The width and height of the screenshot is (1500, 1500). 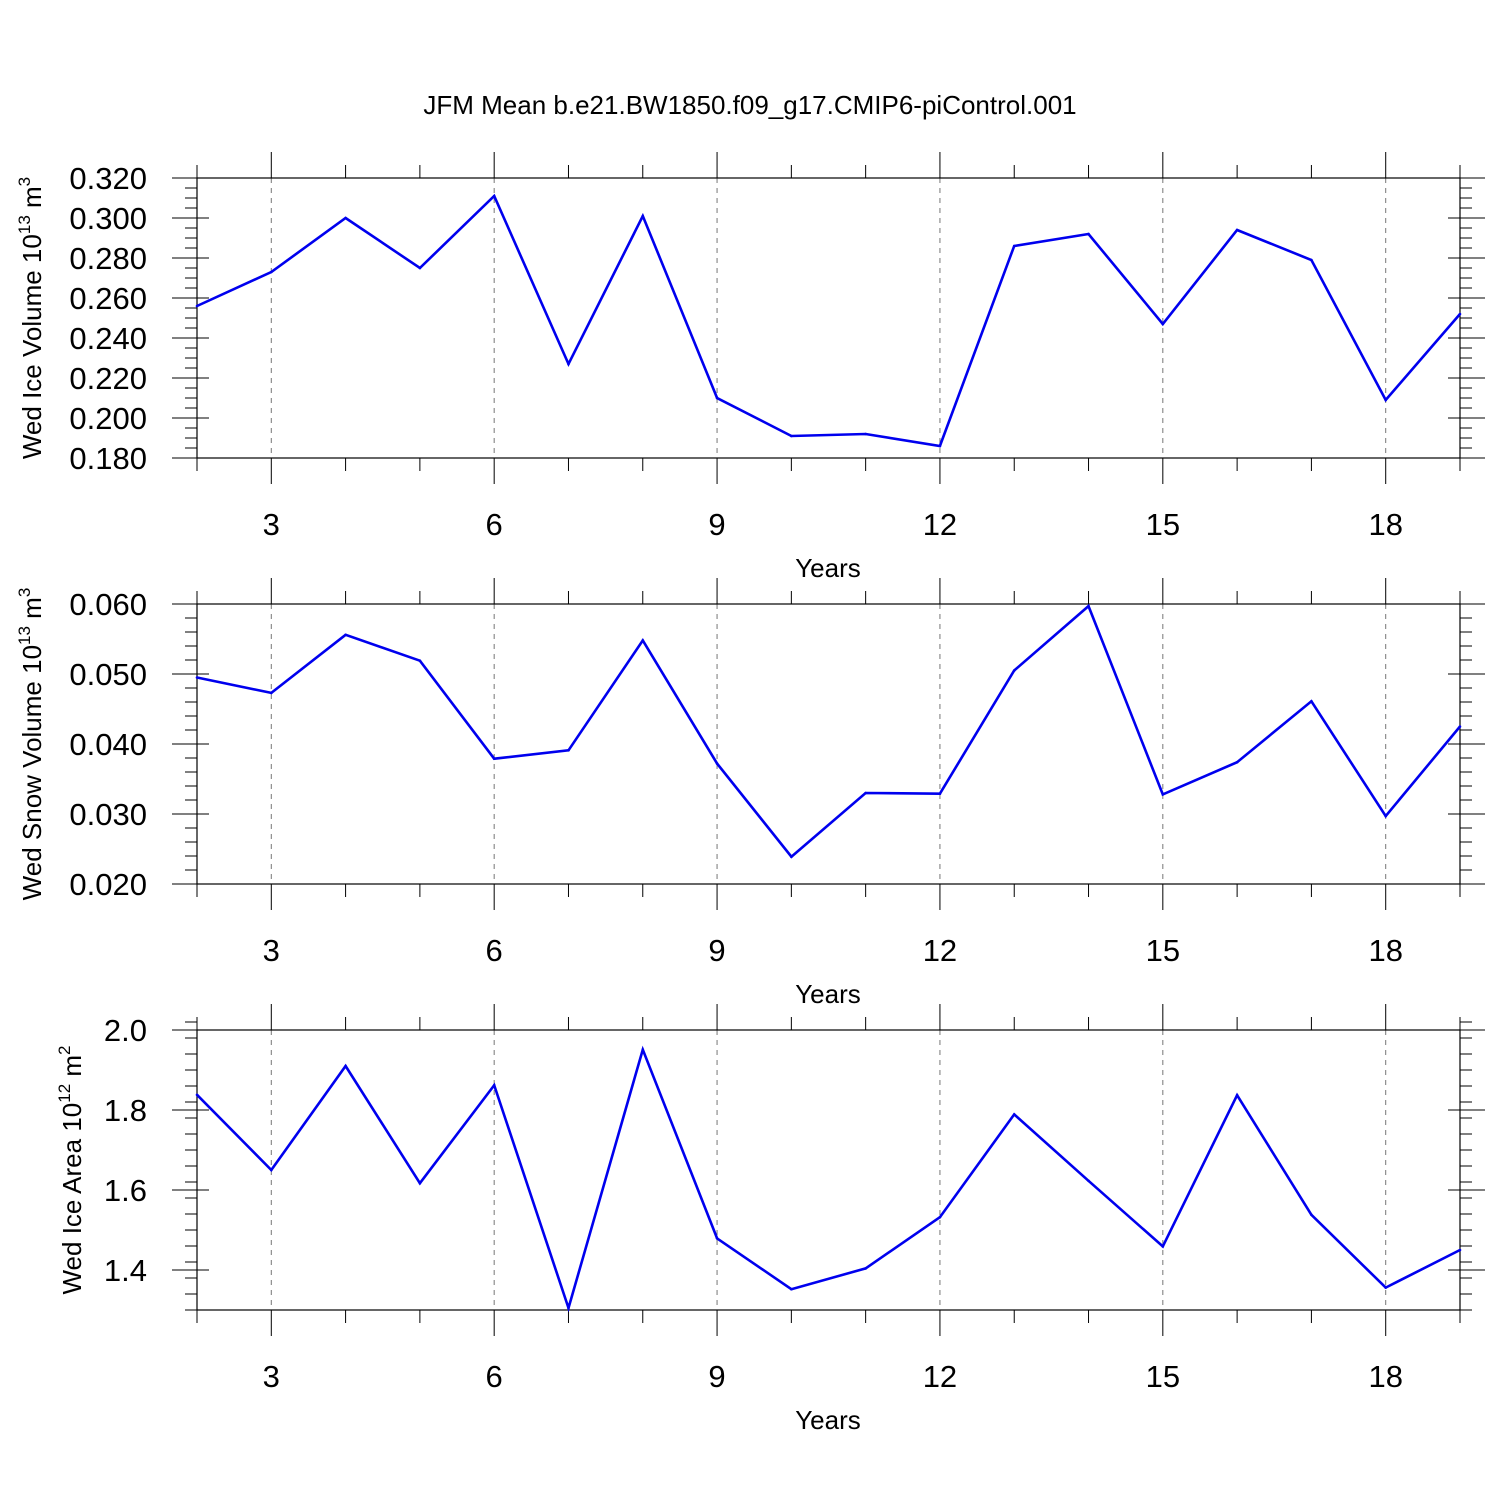 What do you see at coordinates (31, 744) in the screenshot?
I see `y-axis-label: Wed Snow Volume 1013 m3` at bounding box center [31, 744].